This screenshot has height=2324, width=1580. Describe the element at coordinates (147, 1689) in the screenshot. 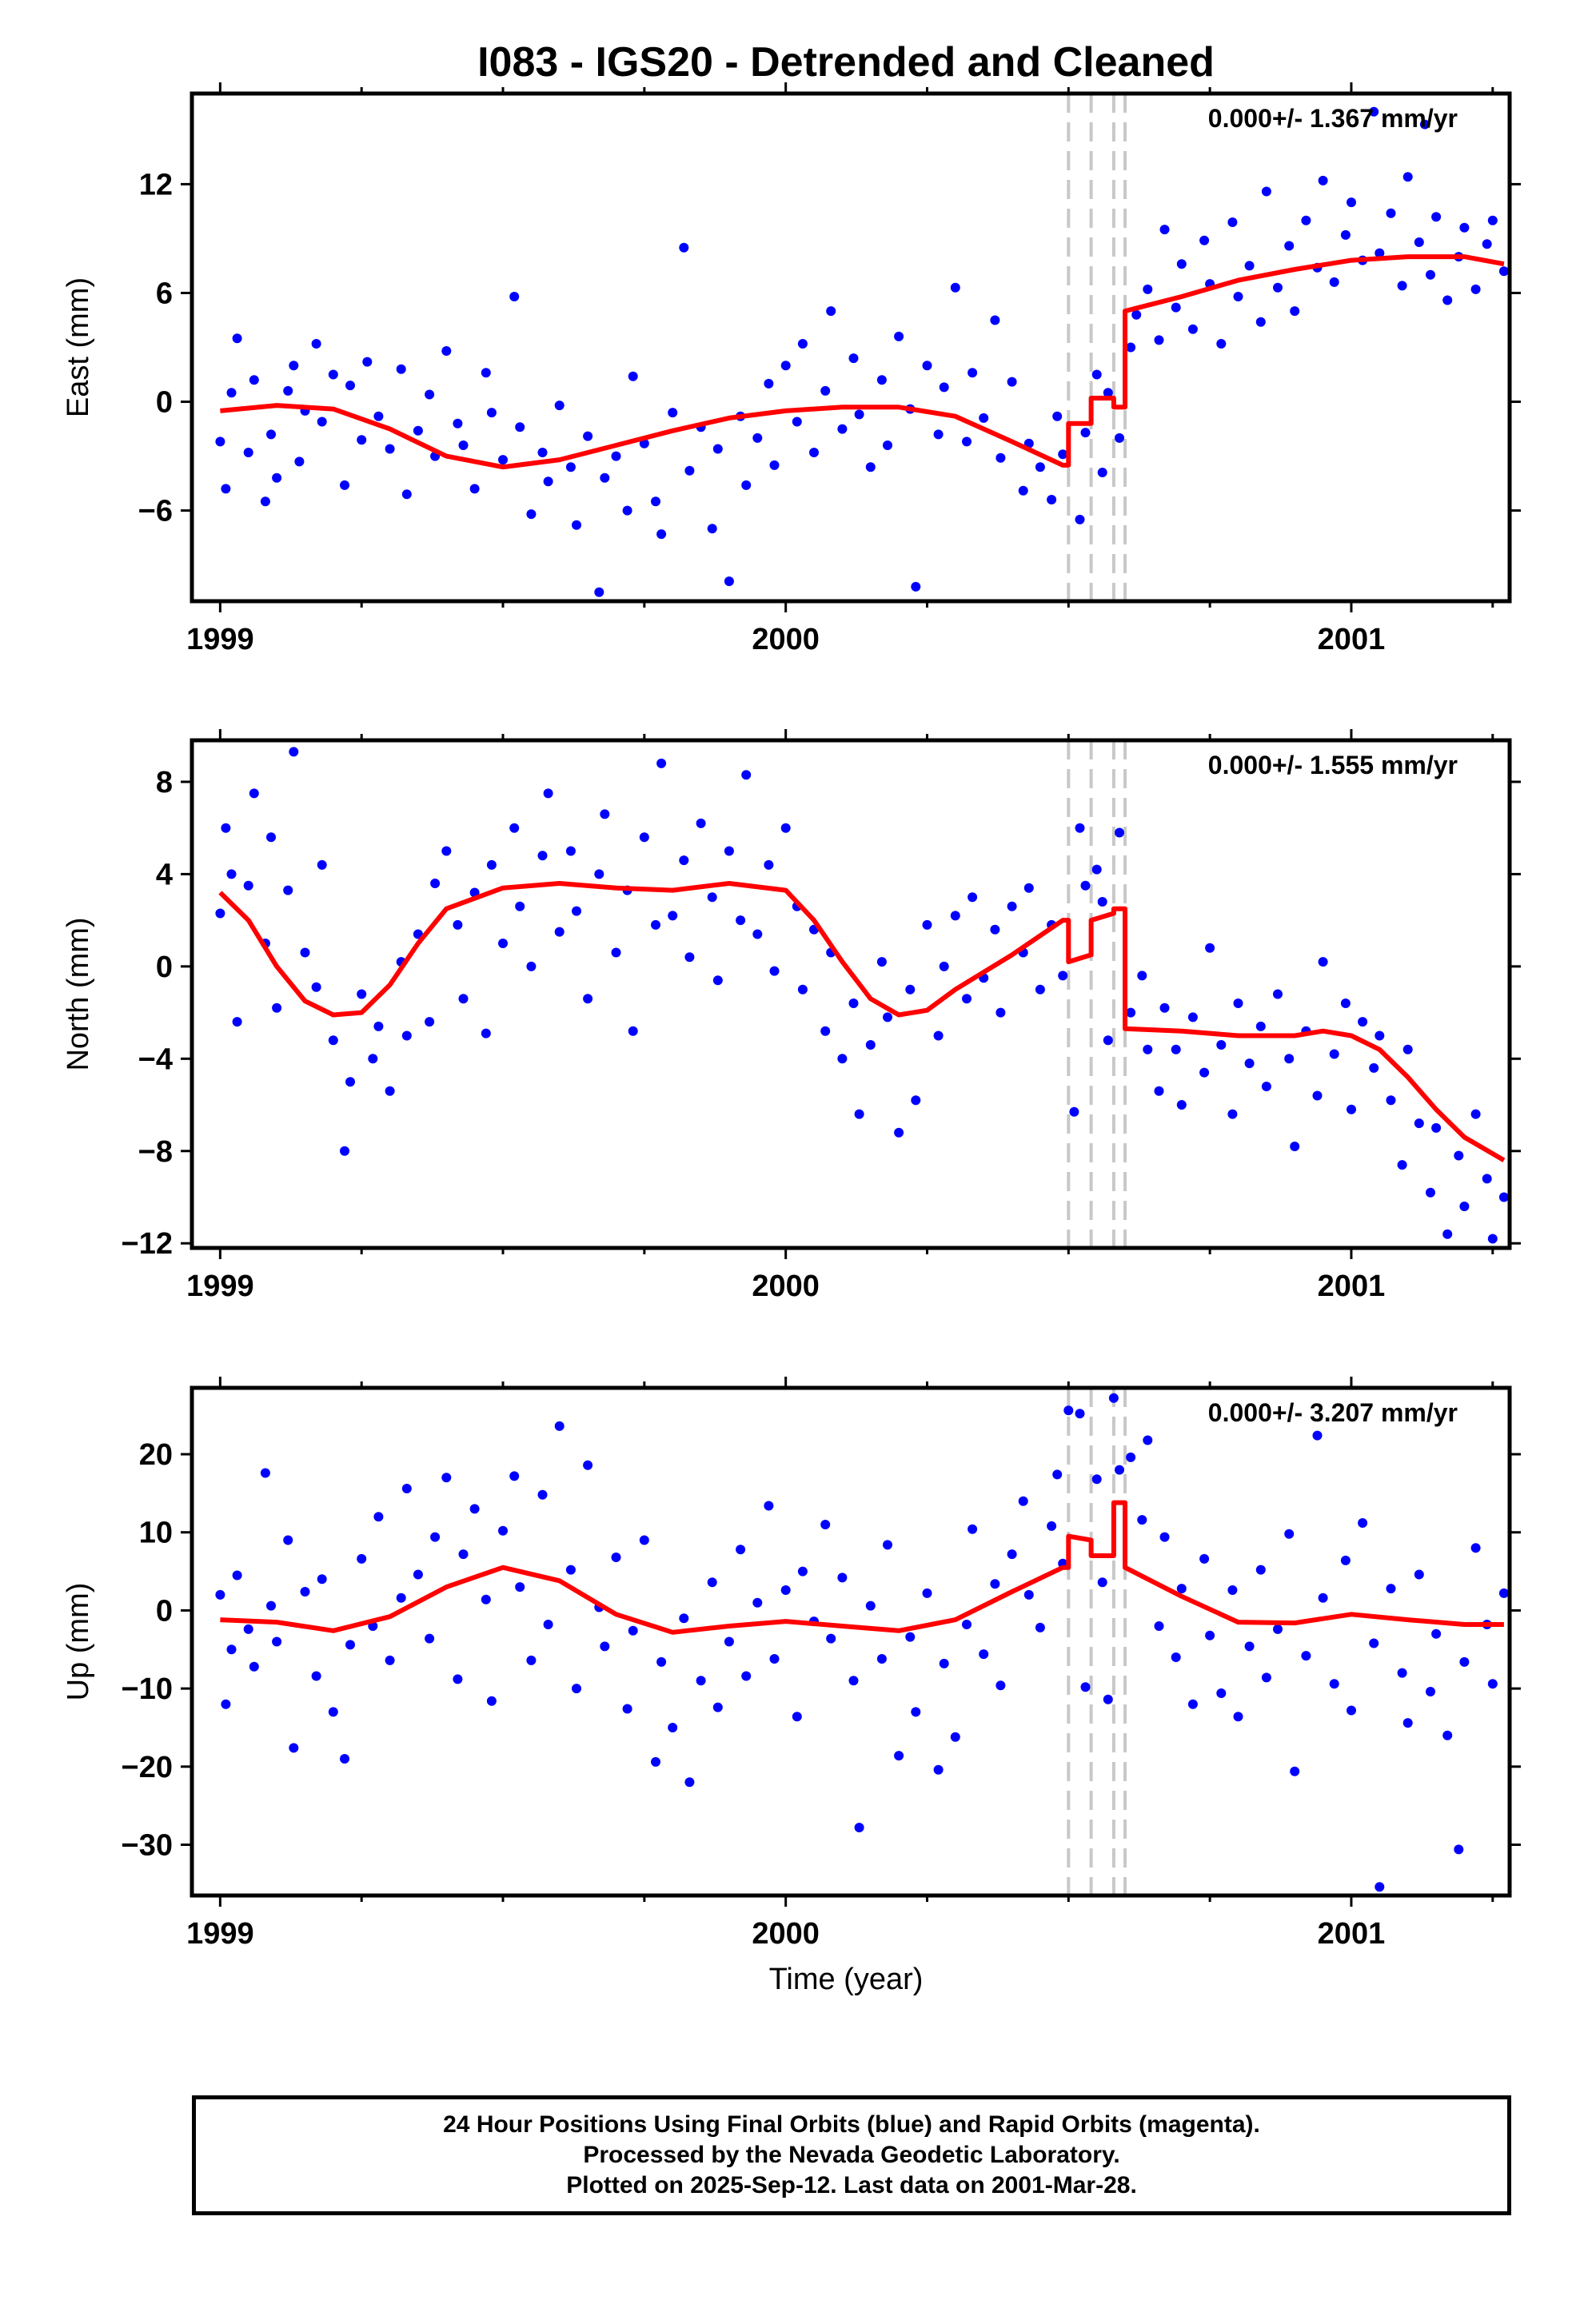

I see `up-y-tick-label: −10` at that location.